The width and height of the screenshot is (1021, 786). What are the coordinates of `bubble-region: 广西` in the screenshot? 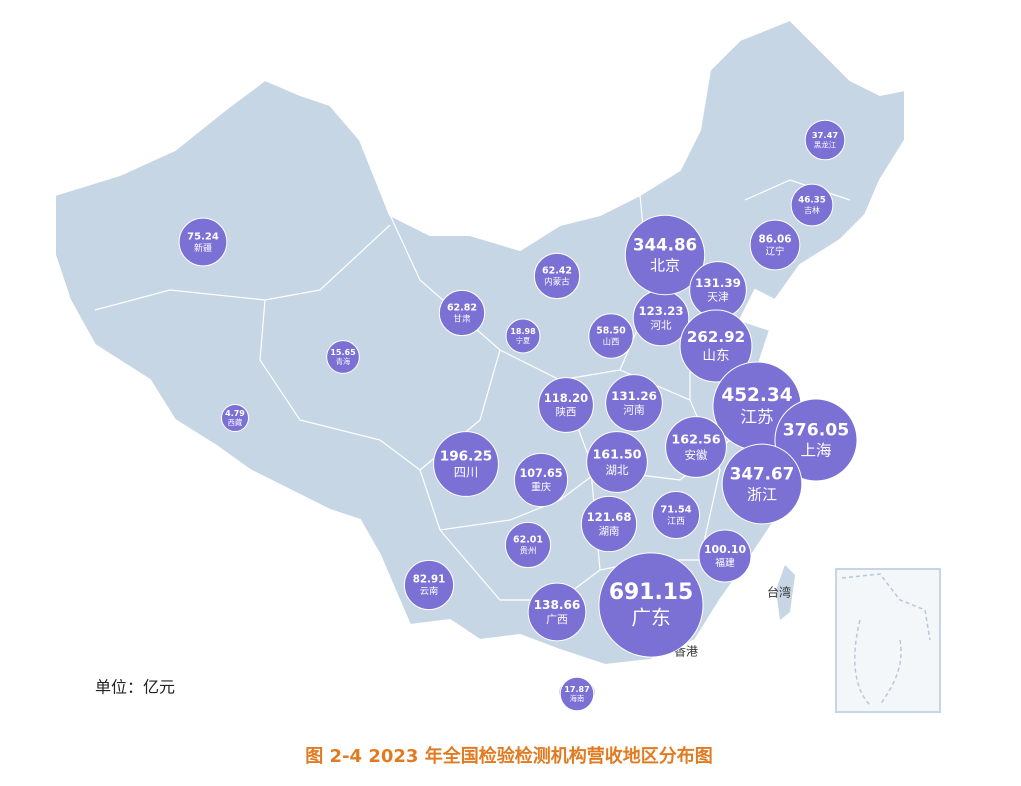 It's located at (557, 619).